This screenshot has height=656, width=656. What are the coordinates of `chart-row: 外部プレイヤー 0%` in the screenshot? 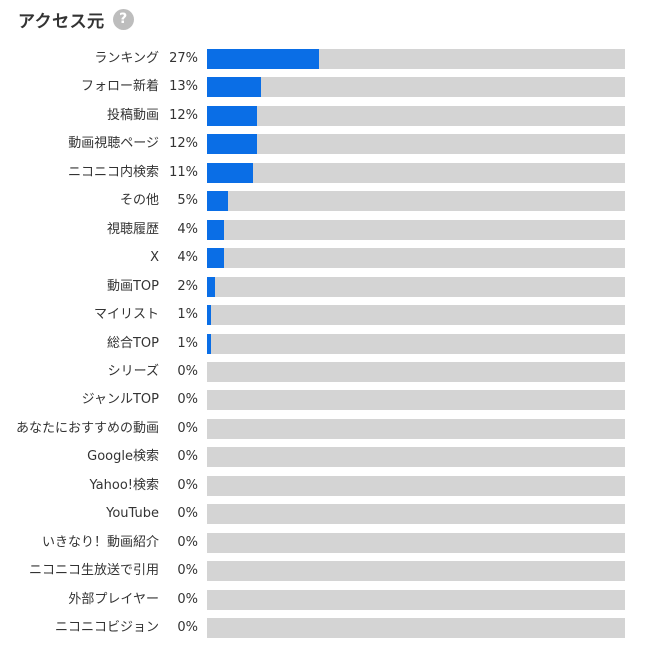 It's located at (328, 599).